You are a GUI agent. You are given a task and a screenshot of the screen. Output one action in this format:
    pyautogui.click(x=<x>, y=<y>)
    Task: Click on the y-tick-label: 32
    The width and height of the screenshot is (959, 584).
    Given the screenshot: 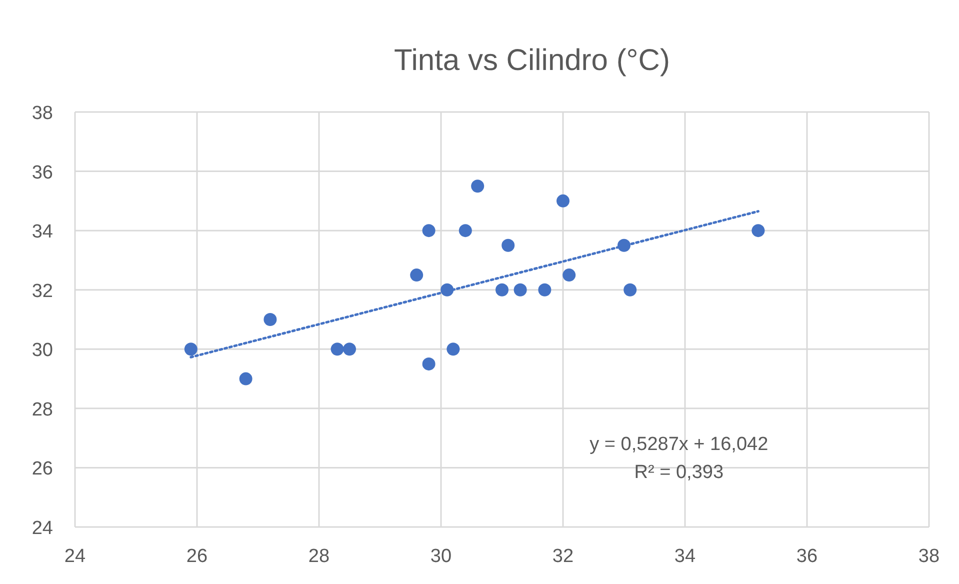 What is the action you would take?
    pyautogui.click(x=42, y=291)
    